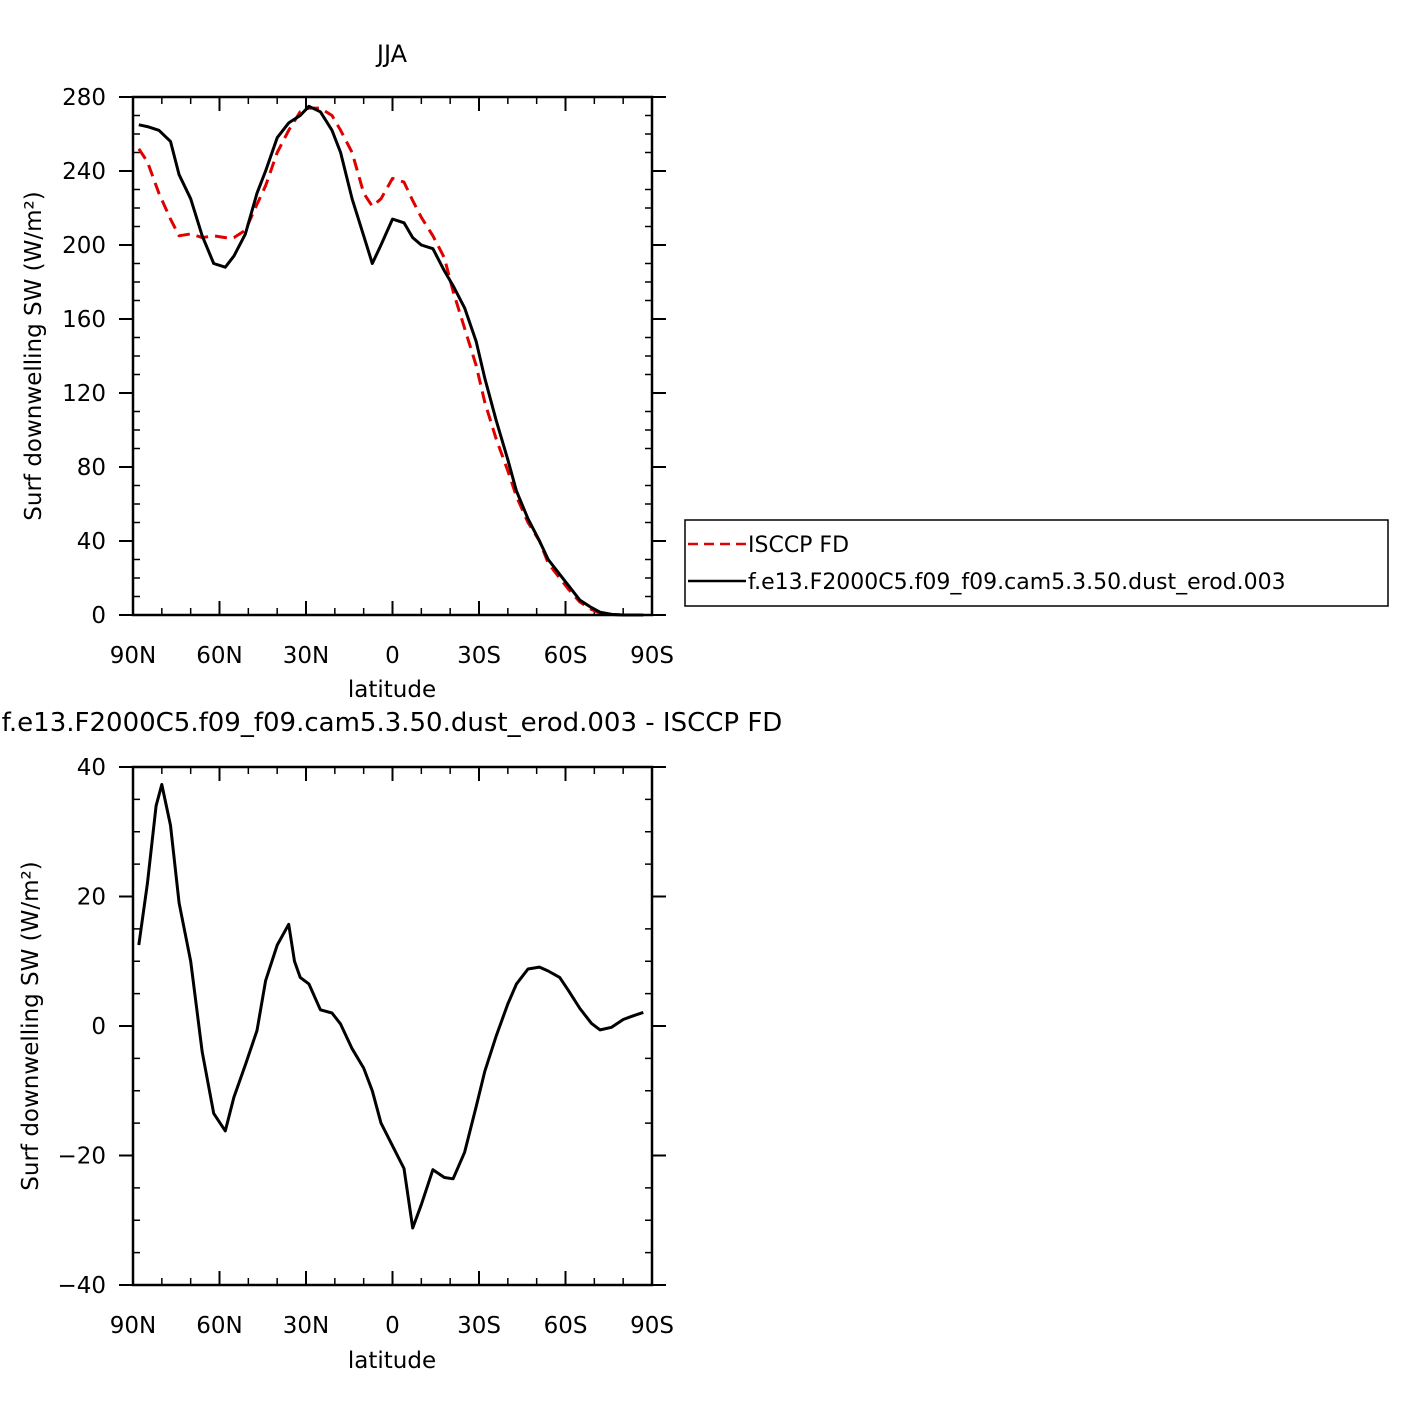 The height and width of the screenshot is (1408, 1408). Describe the element at coordinates (84, 246) in the screenshot. I see `y-tick-label: 200` at that location.